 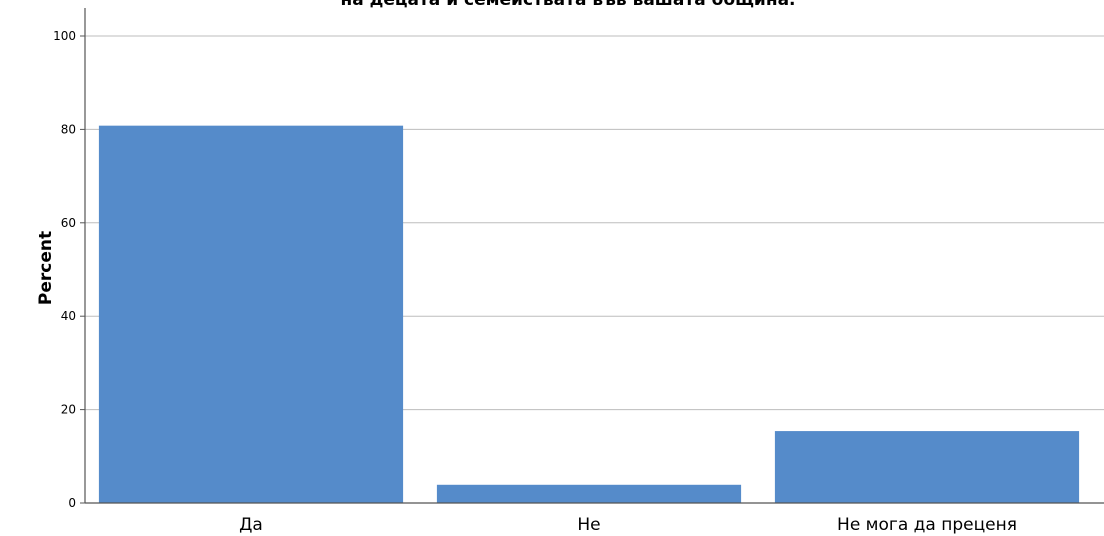 I want to click on y-tick-label: 100, so click(x=64, y=36).